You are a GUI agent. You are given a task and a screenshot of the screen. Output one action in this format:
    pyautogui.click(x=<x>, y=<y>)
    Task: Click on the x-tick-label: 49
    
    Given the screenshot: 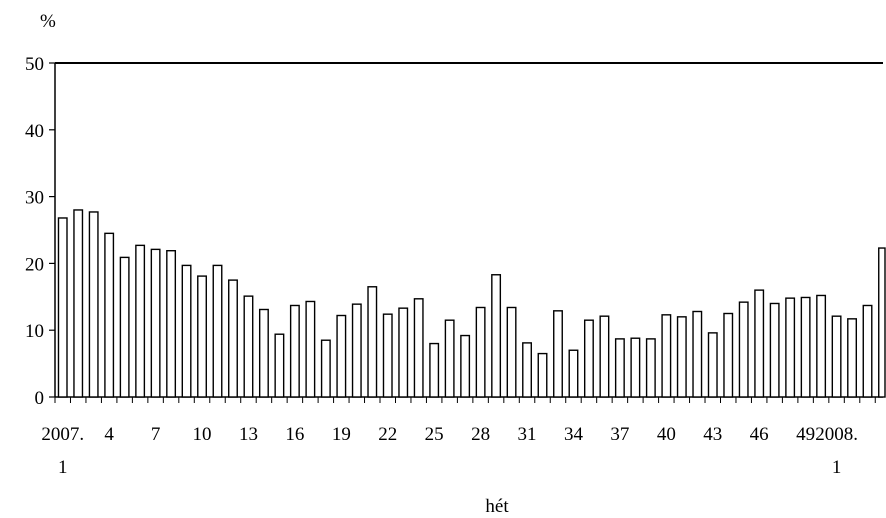 What is the action you would take?
    pyautogui.click(x=805, y=434)
    